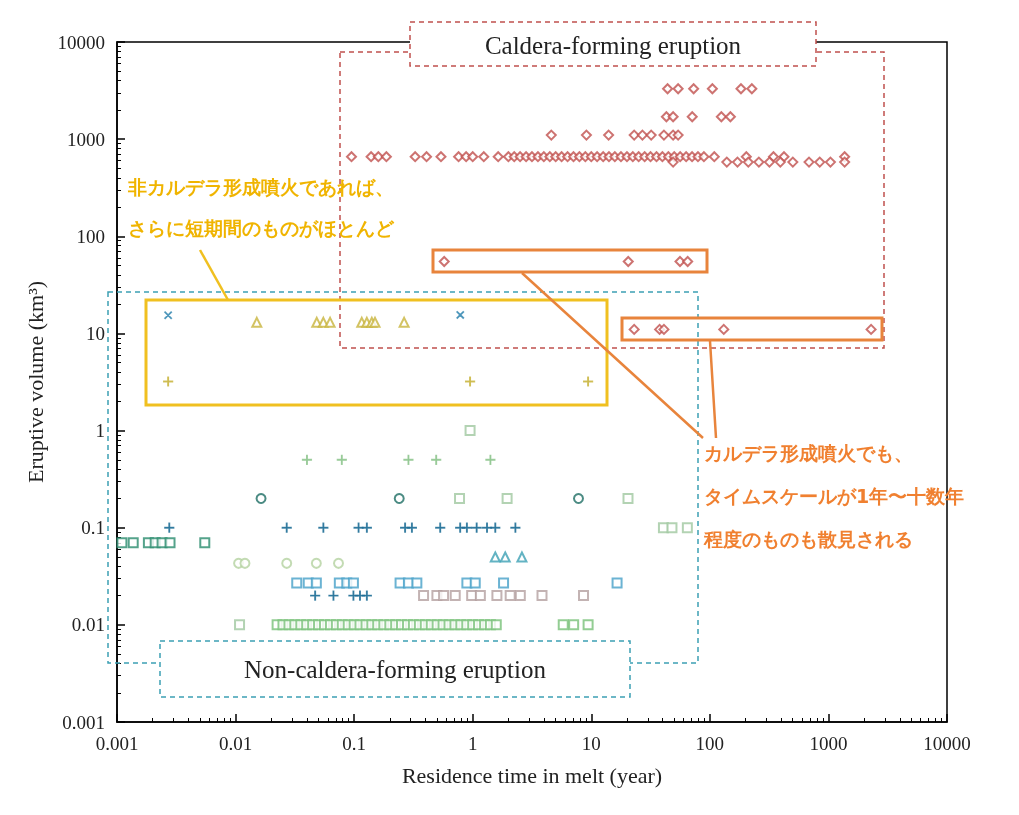 This screenshot has height=815, width=1019. Describe the element at coordinates (260, 187) in the screenshot. I see `annotation: 非カルデラ形成噴火であれば、` at that location.